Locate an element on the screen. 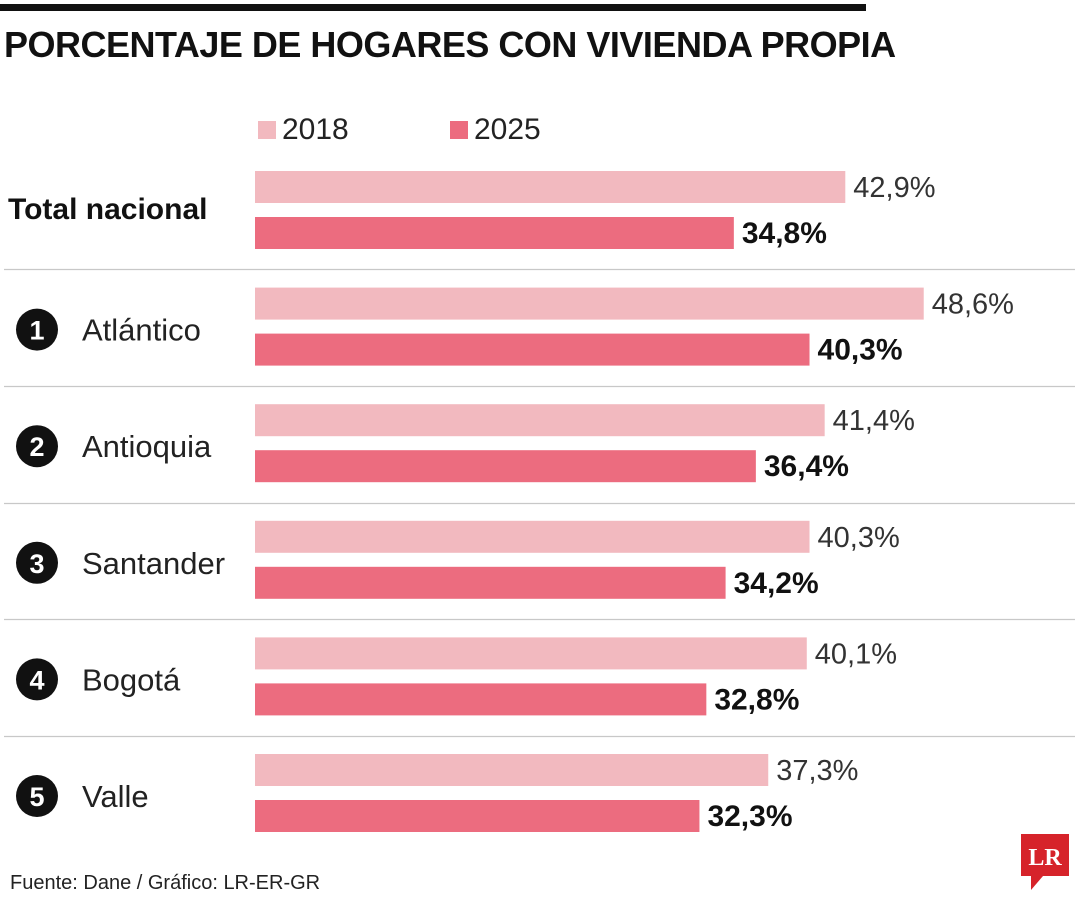 Image resolution: width=1080 pixels, height=900 pixels. legend-label-2018: 2018 is located at coordinates (315, 129).